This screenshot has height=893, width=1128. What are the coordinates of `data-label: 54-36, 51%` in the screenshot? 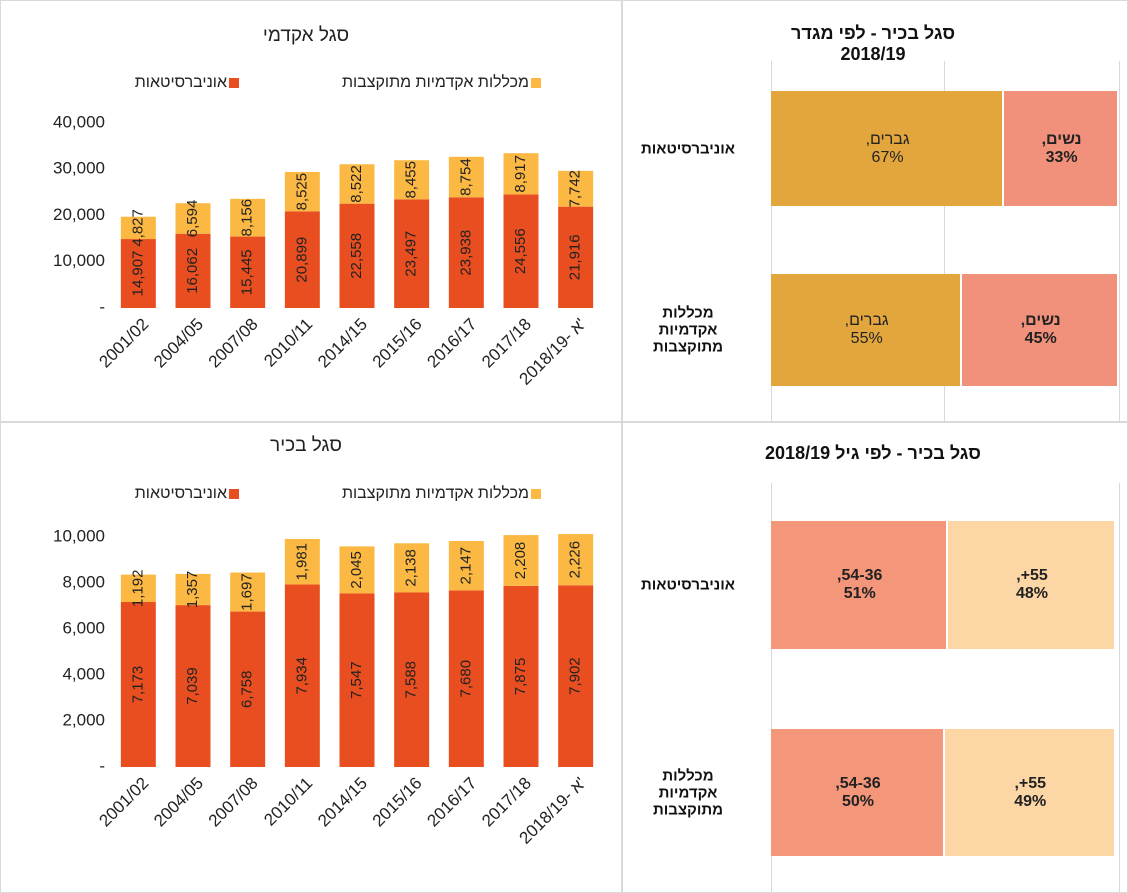 It's located at (860, 584).